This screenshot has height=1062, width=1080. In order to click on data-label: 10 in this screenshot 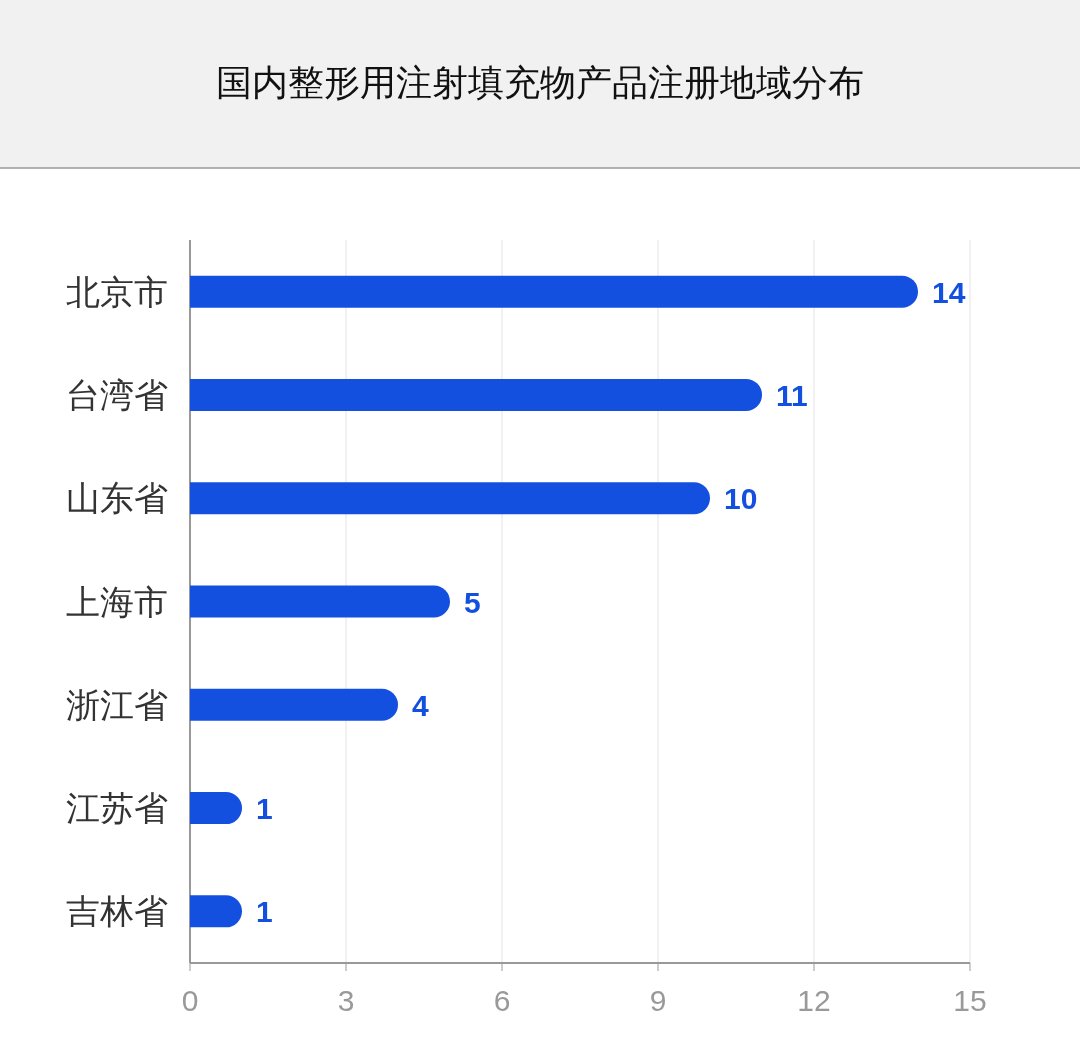, I will do `click(741, 499)`.